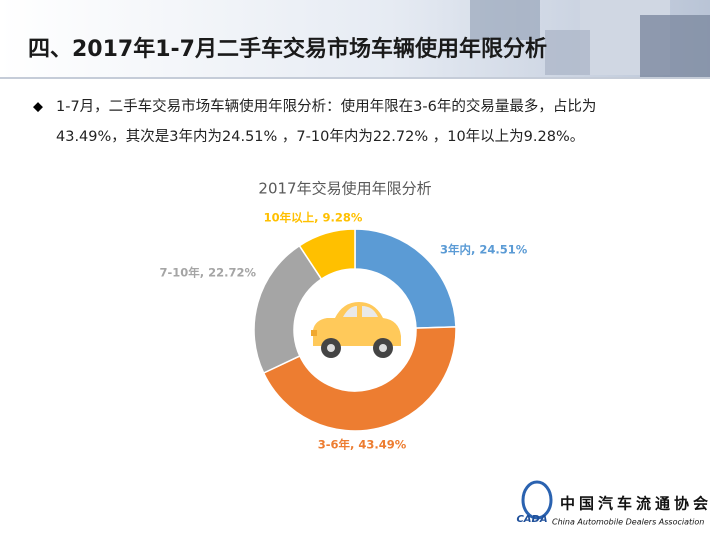 The image size is (710, 535). What do you see at coordinates (356, 330) in the screenshot?
I see `car-icon` at bounding box center [356, 330].